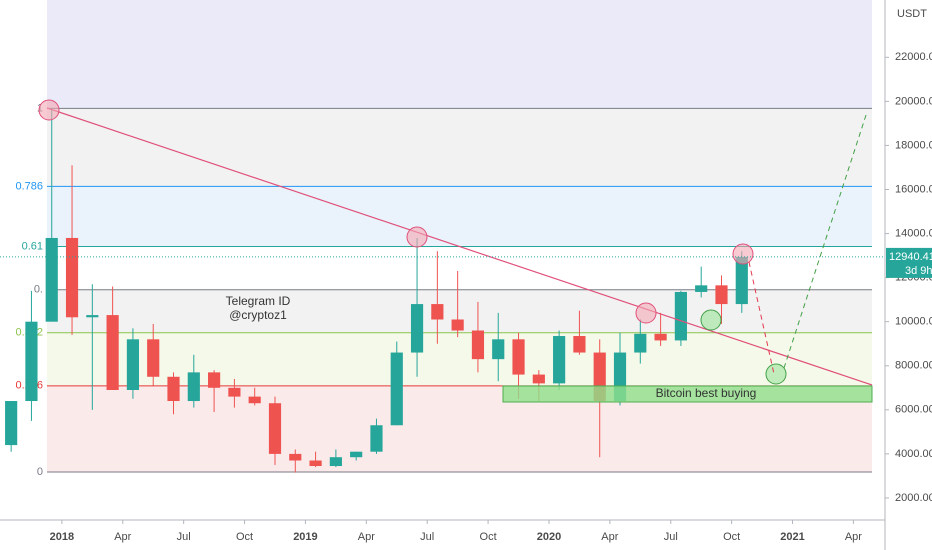 Image resolution: width=932 pixels, height=550 pixels. I want to click on x-tick-label: 2020, so click(549, 537).